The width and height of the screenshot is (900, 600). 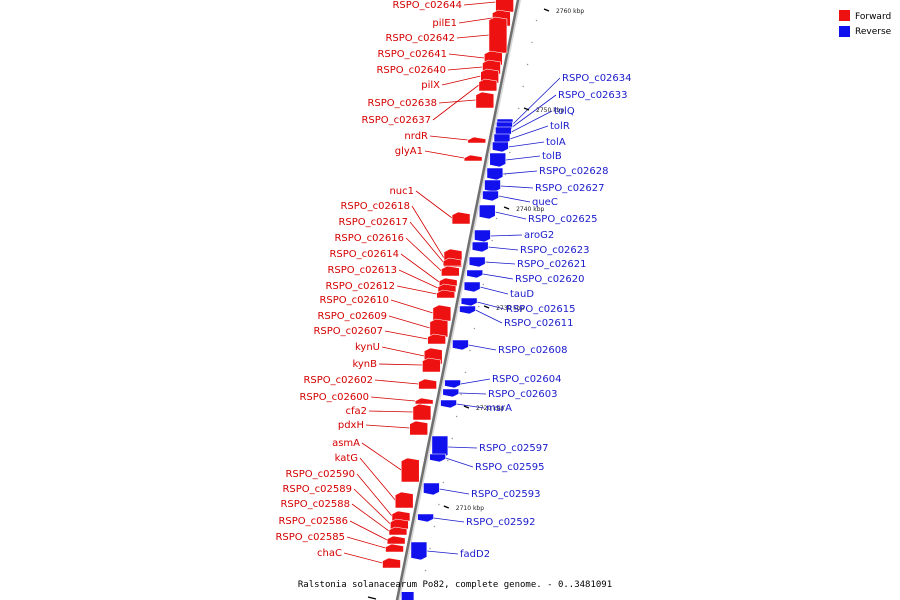 I want to click on forward-gene-label: RSPO_c02612, so click(x=360, y=286).